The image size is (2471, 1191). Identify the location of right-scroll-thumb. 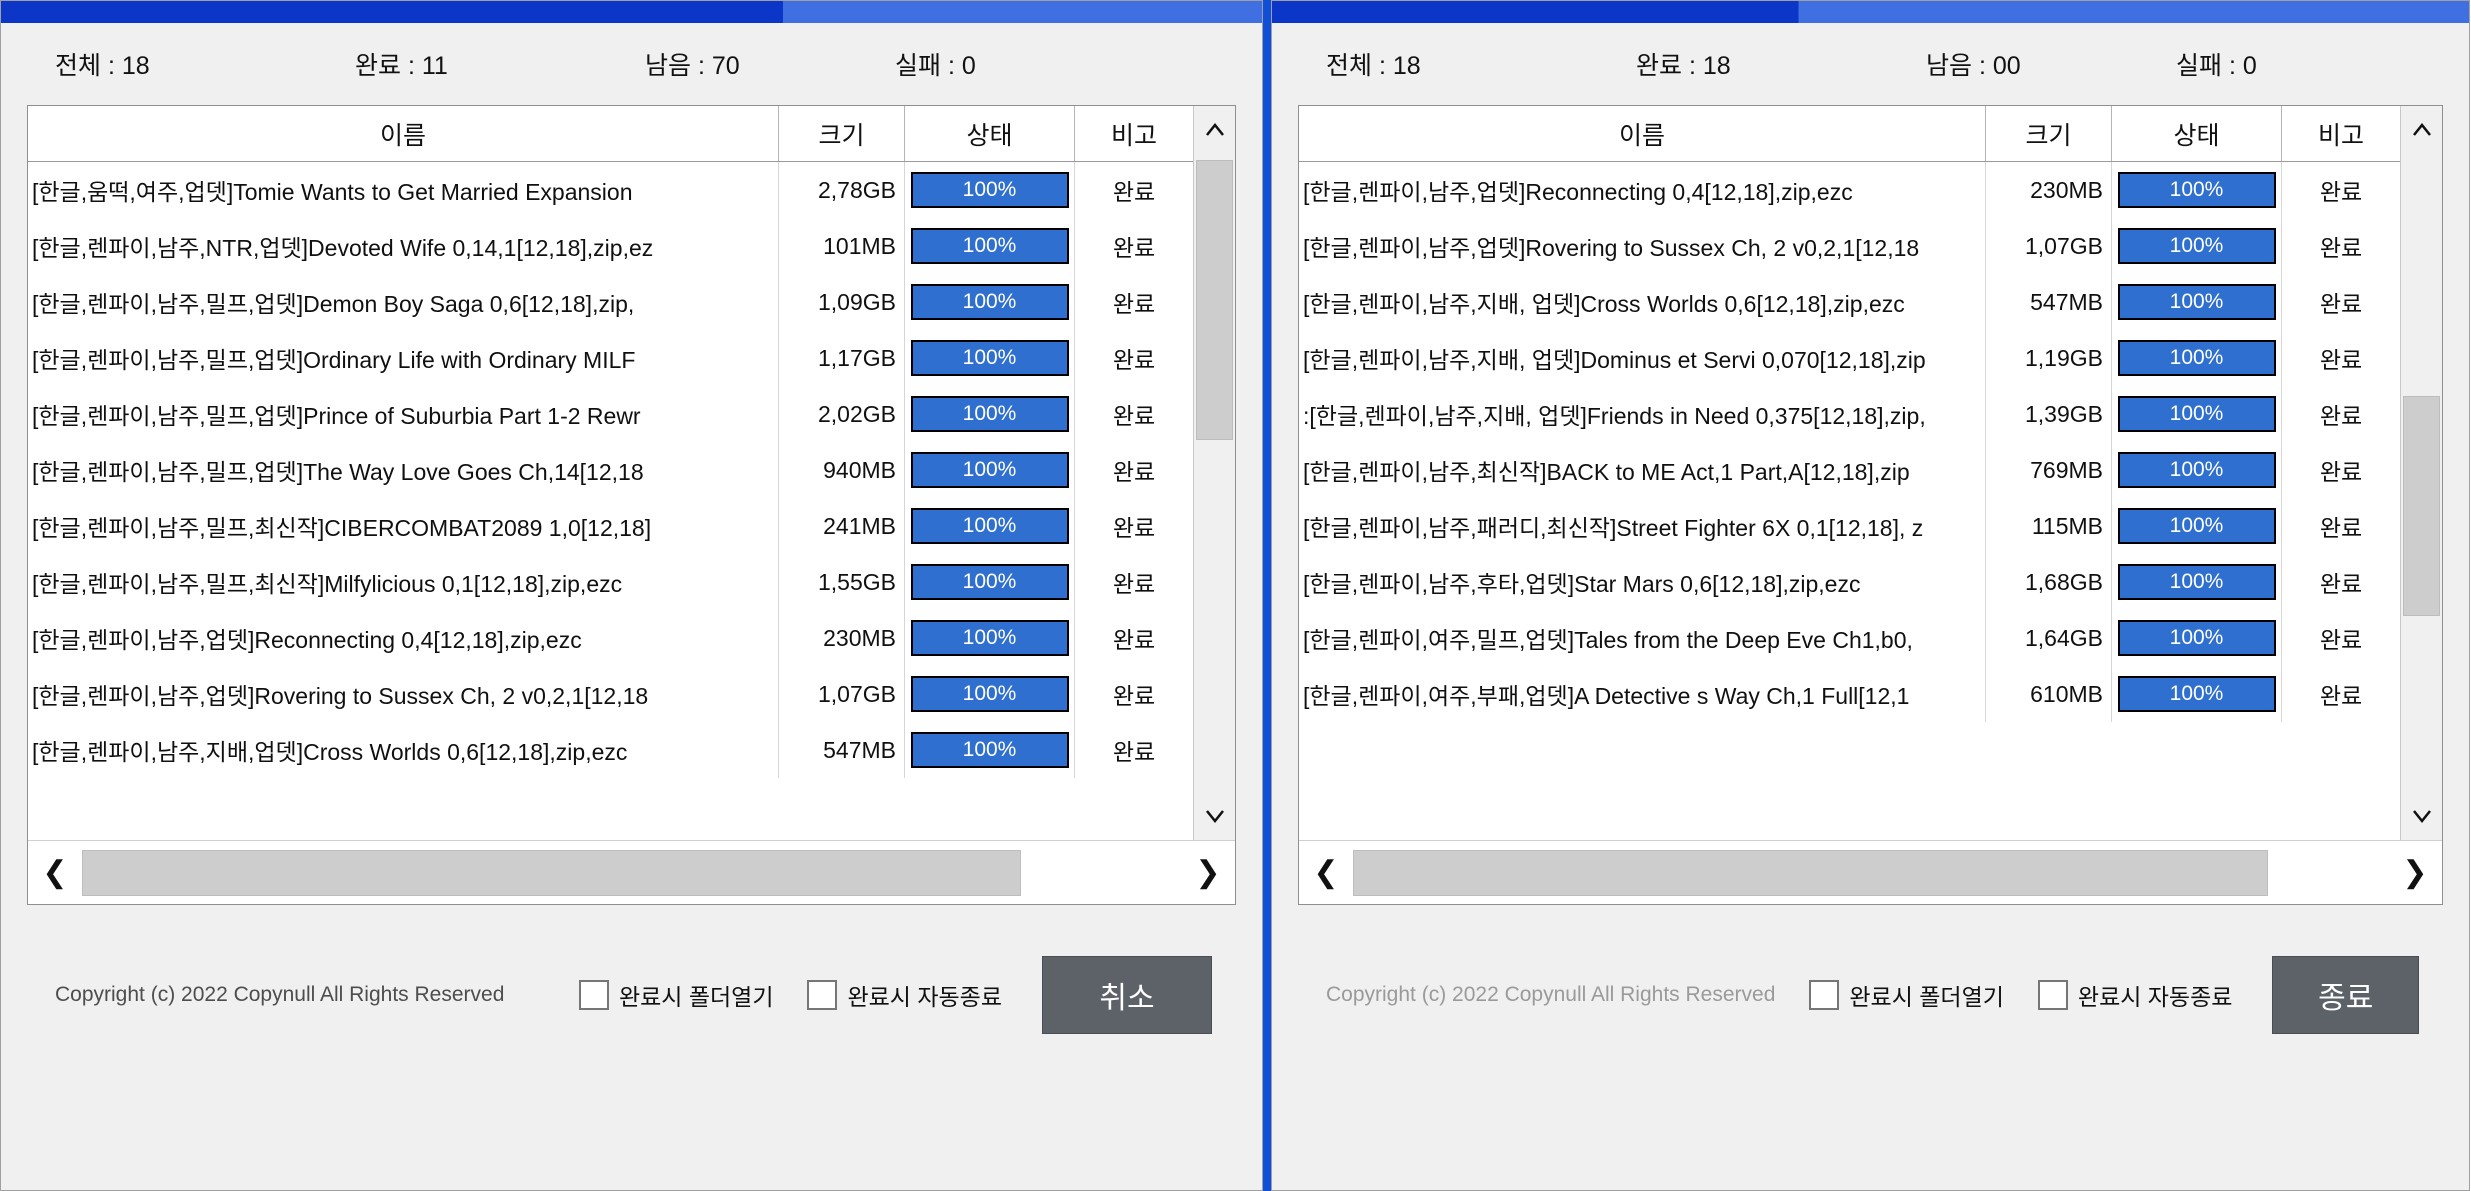
(2421, 506).